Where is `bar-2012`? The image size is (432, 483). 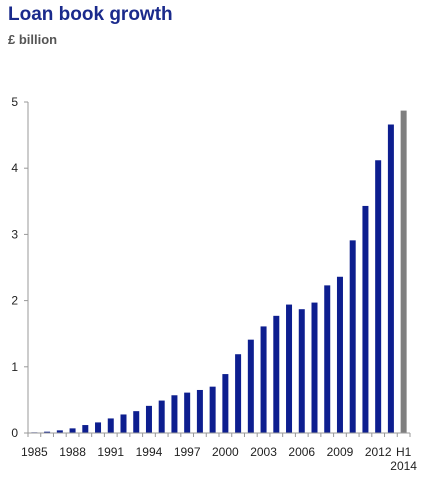
bar-2012 is located at coordinates (378, 297).